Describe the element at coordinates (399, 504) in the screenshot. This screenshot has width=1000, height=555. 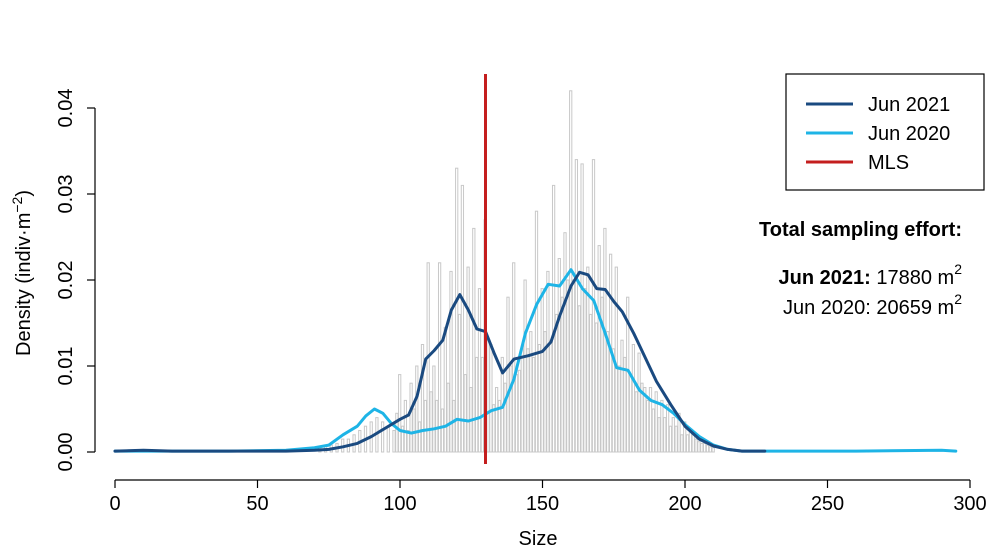
I see `x-tick-label: 100` at that location.